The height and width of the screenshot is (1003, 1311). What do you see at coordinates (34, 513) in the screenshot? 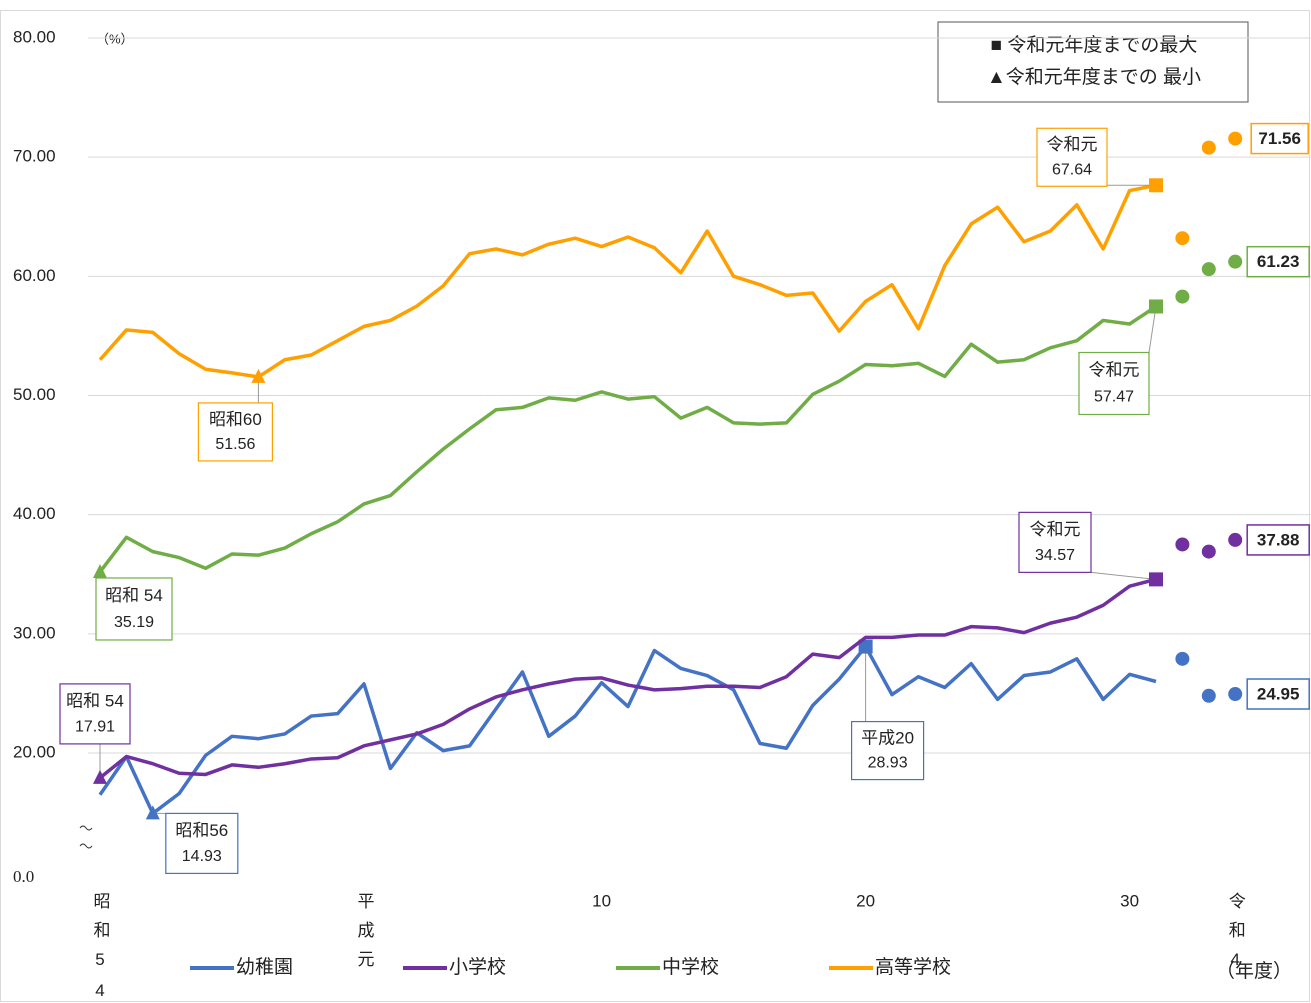
I see `y-tick-label: 40.00` at bounding box center [34, 513].